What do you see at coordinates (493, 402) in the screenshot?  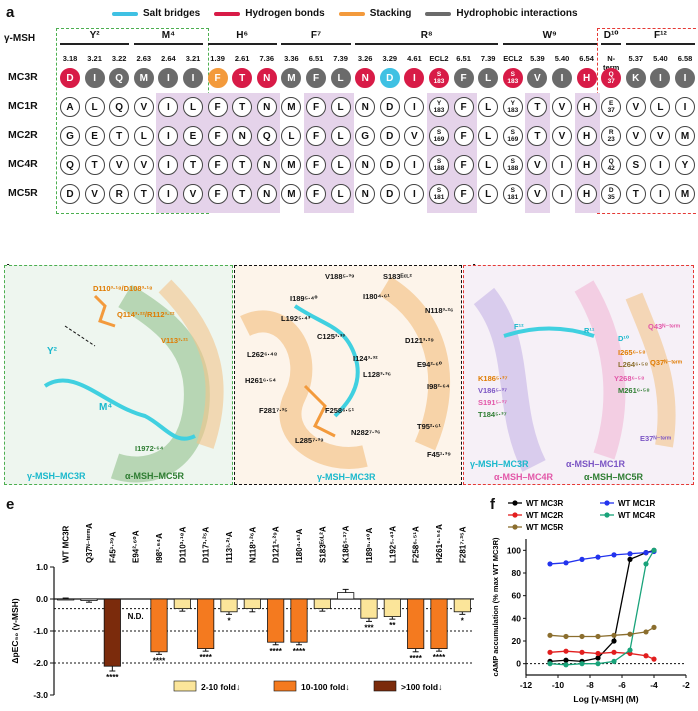 I see `residue-label: S191⁵·³⁷` at bounding box center [493, 402].